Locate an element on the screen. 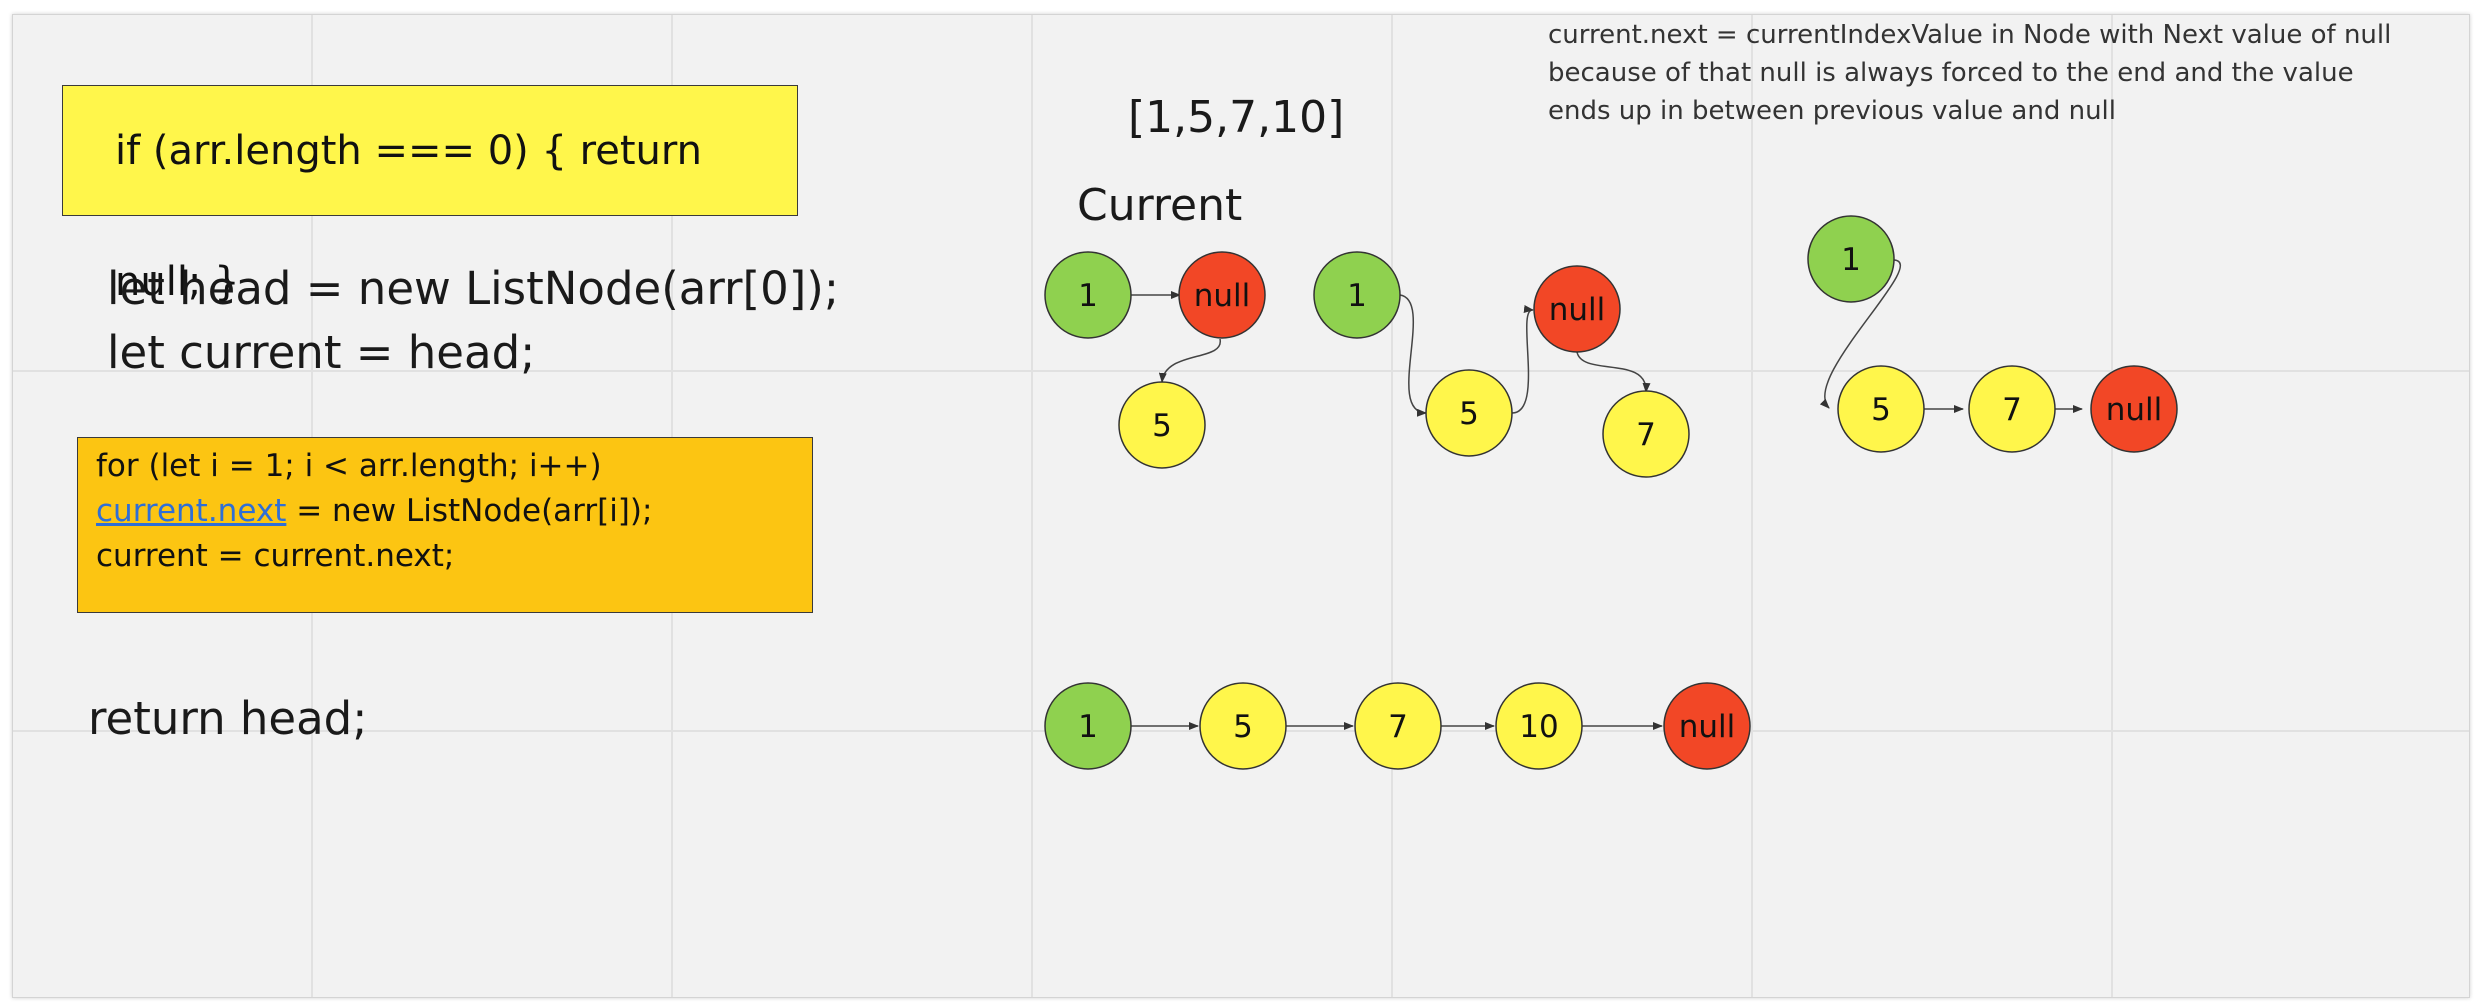 The height and width of the screenshot is (1004, 2475). null-node-g3-null: null is located at coordinates (2134, 409).